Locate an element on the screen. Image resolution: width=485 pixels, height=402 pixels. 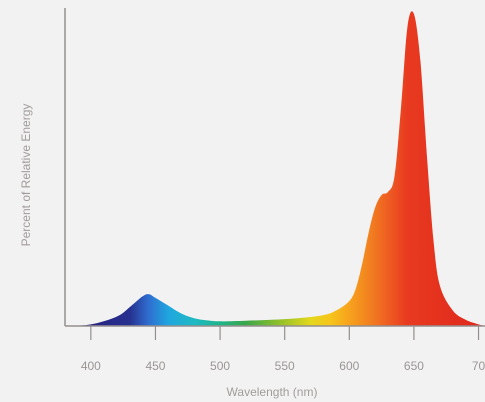
y-axis-title: Percent of Relative Energy is located at coordinates (26, 175).